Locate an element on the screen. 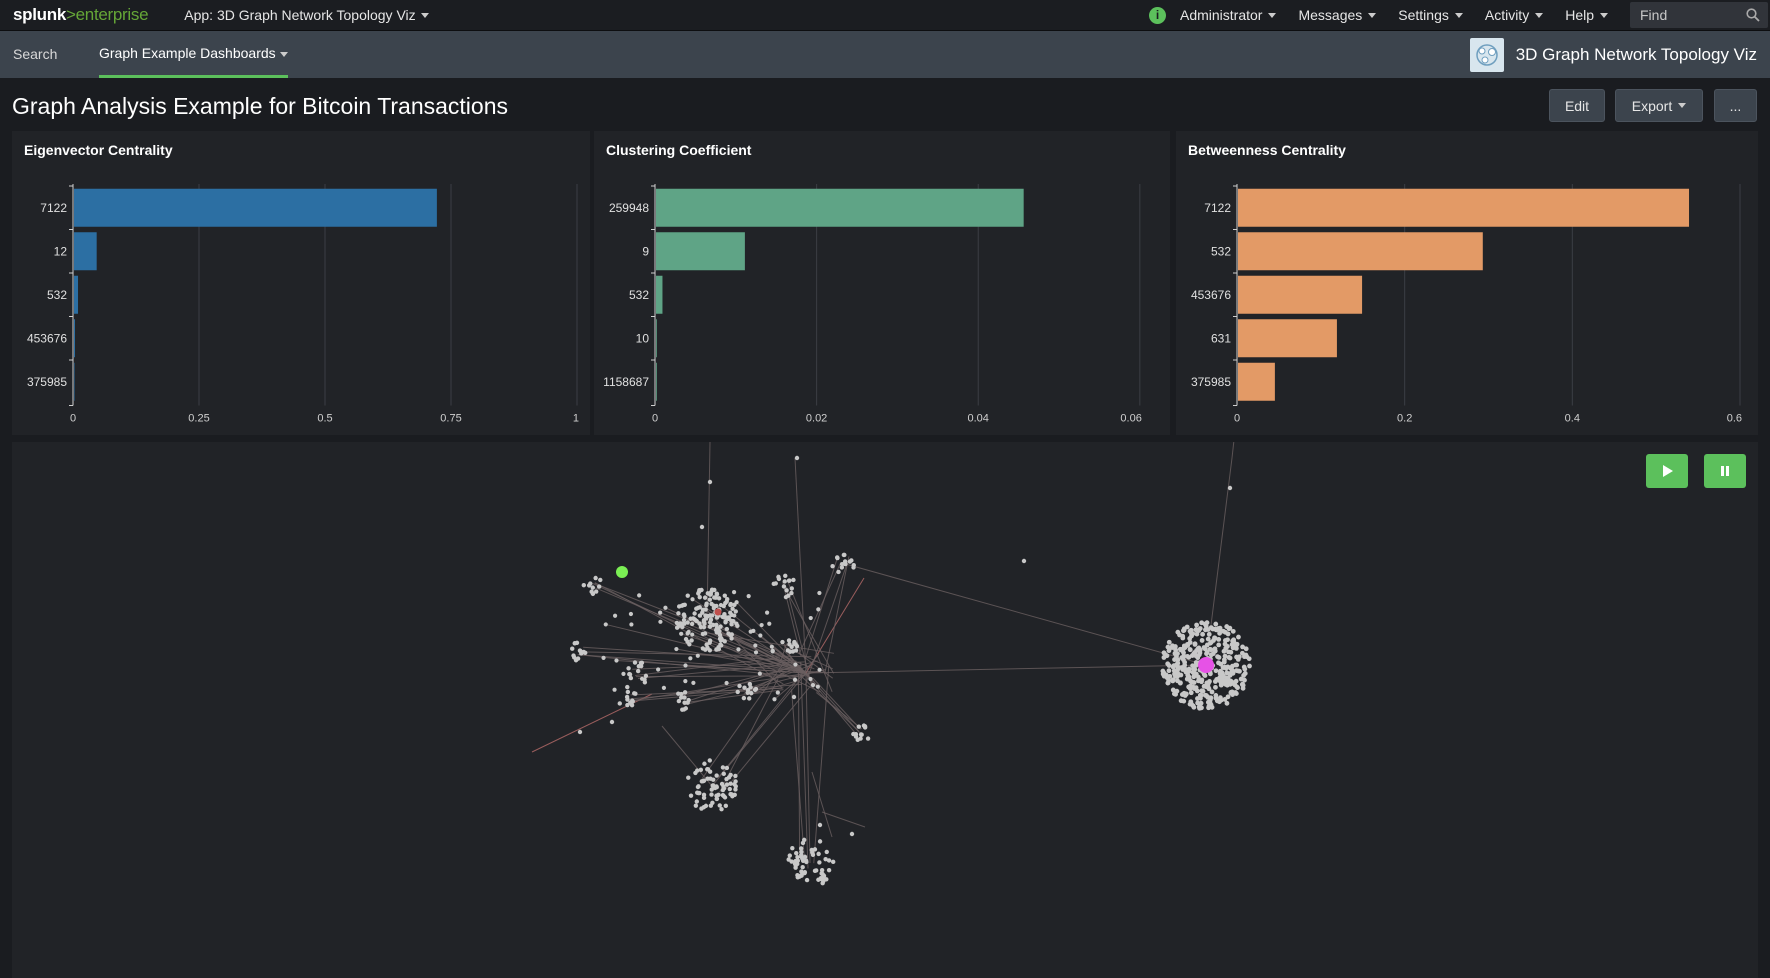 The width and height of the screenshot is (1770, 978). edit-button: Edit is located at coordinates (1577, 105).